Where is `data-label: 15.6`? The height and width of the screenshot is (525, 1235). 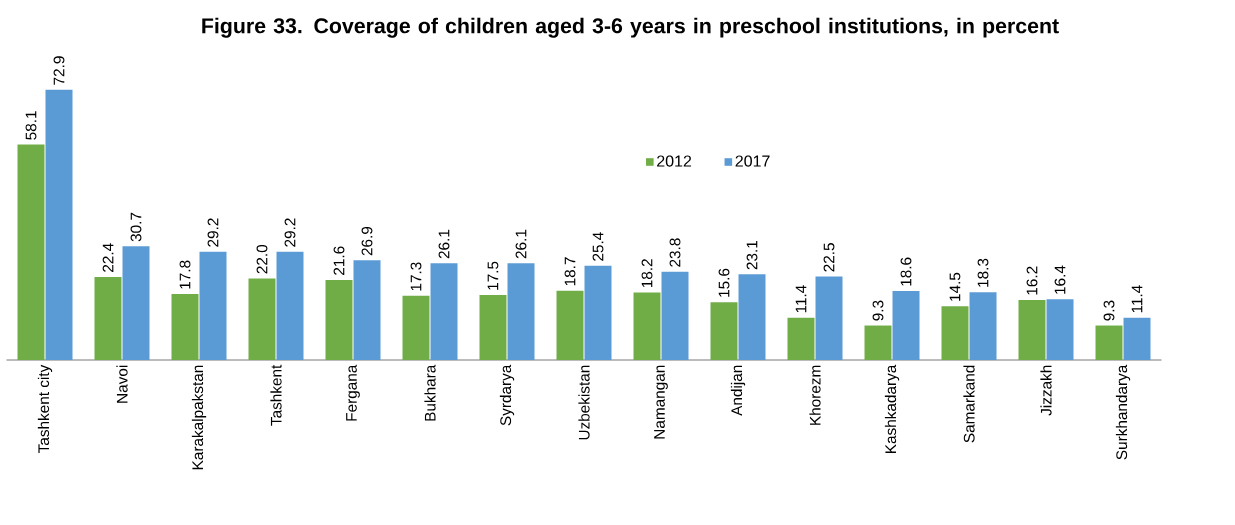 data-label: 15.6 is located at coordinates (724, 282).